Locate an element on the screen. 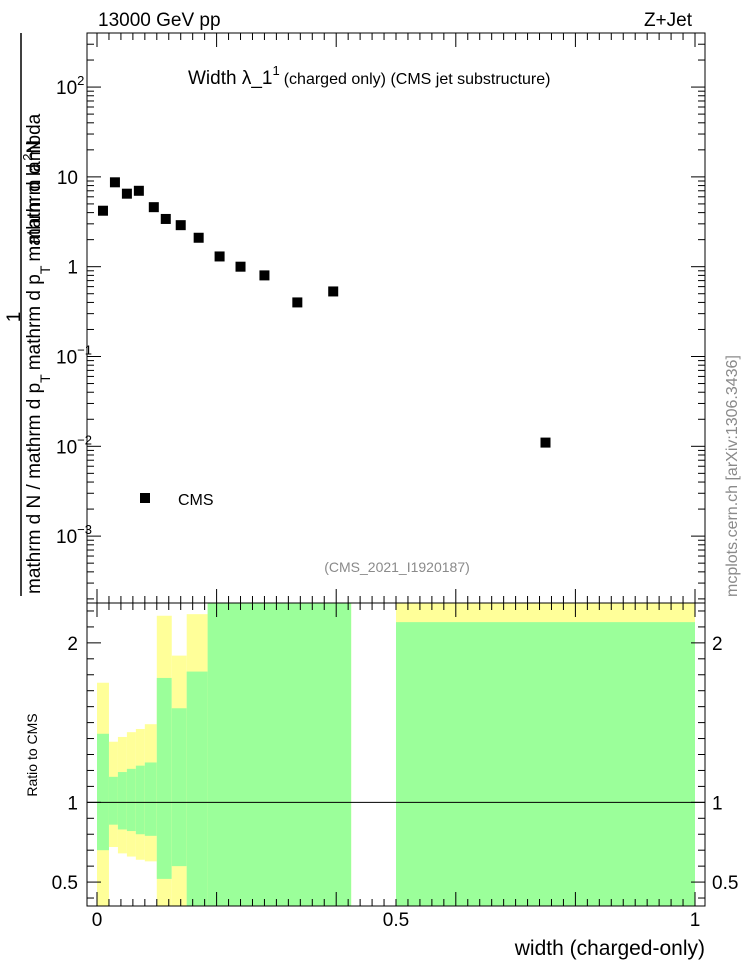  y-tick-label: 10 is located at coordinates (67, 178).